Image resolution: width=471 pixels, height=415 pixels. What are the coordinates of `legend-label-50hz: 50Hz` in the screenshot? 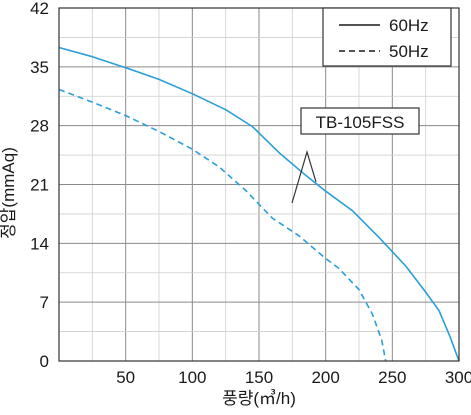 It's located at (409, 51).